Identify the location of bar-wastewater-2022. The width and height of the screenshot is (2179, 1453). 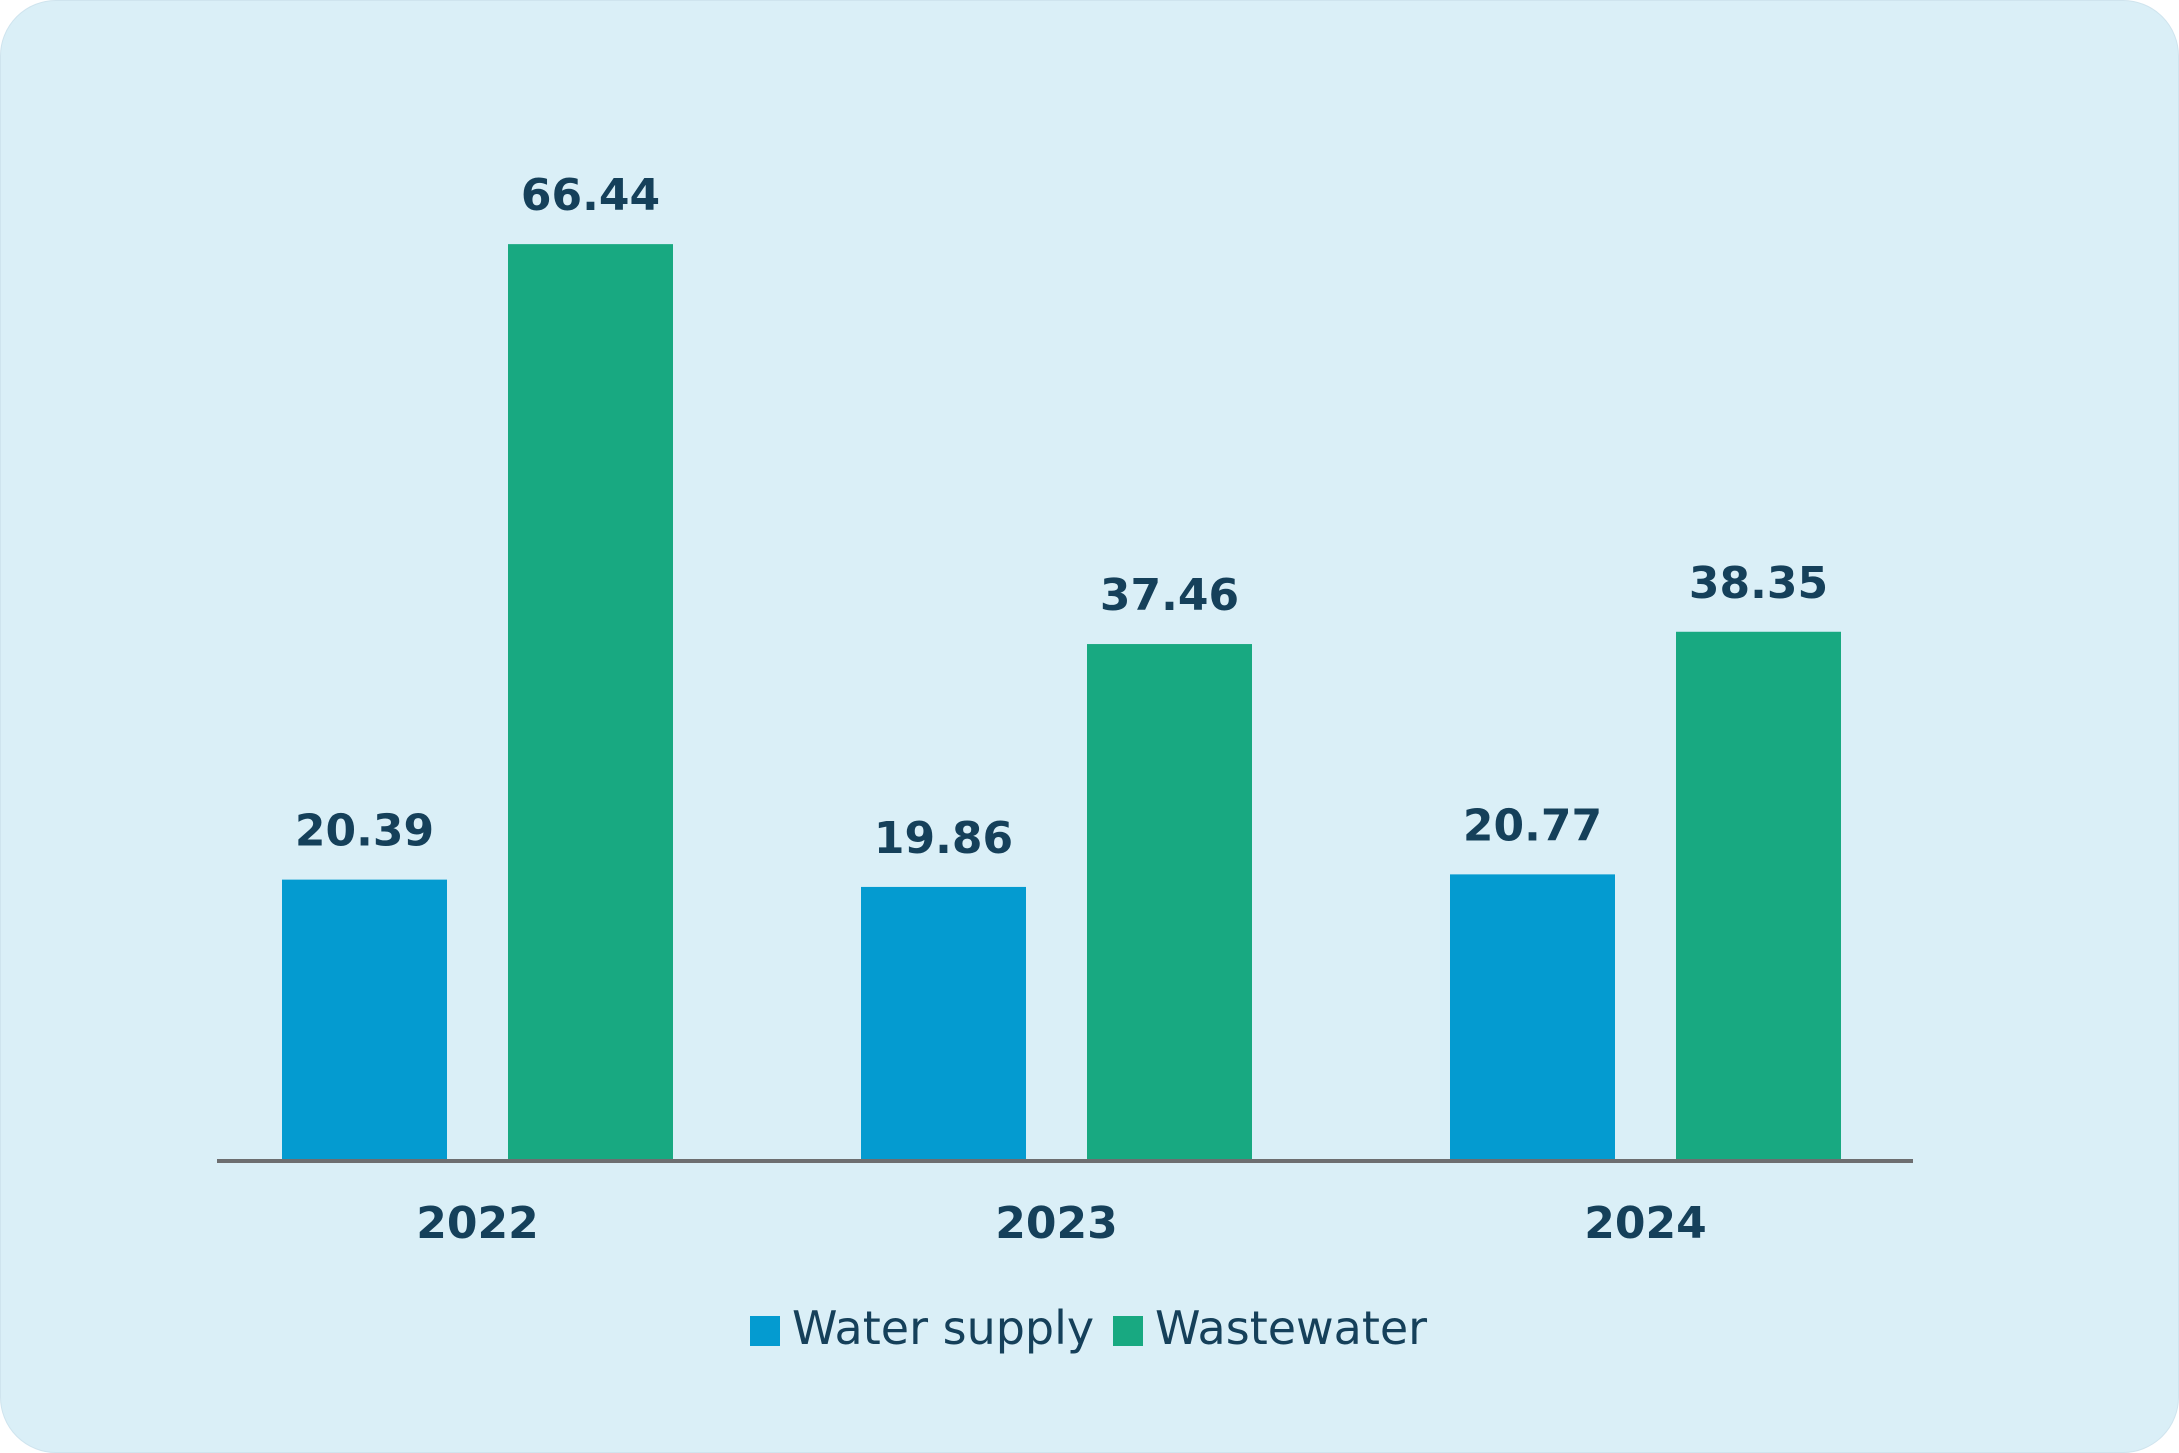
(590, 703).